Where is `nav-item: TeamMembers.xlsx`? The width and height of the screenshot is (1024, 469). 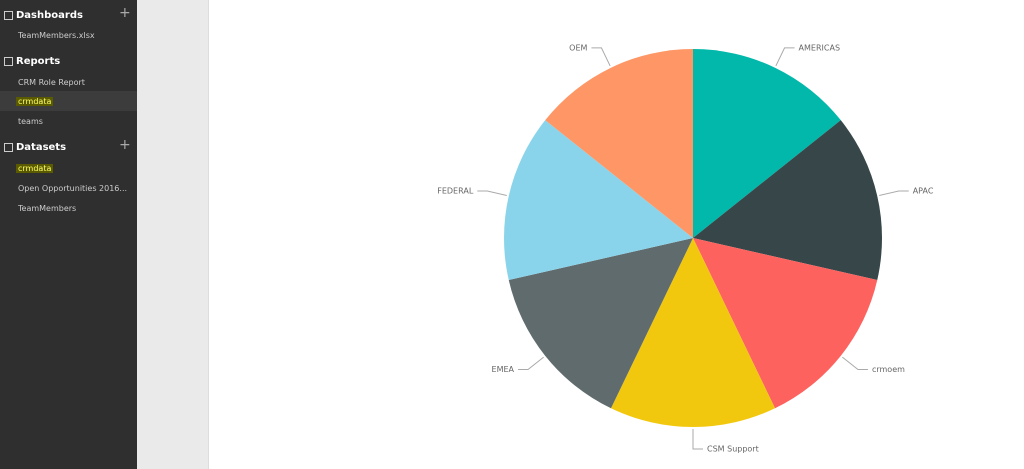
nav-item: TeamMembers.xlsx is located at coordinates (68, 35).